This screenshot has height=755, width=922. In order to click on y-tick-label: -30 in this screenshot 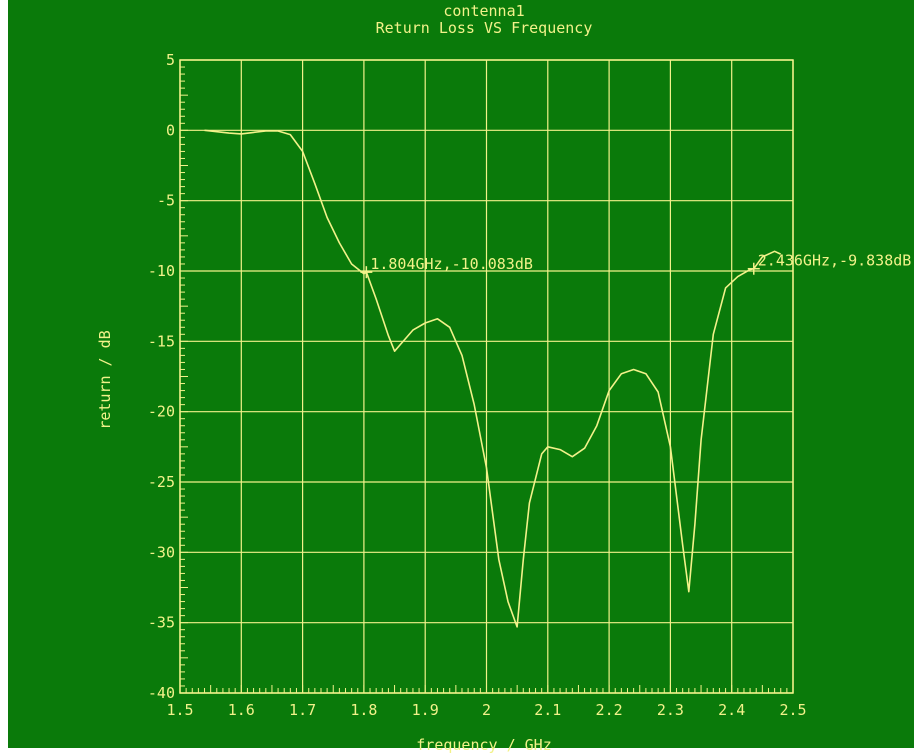, I will do `click(161, 552)`.